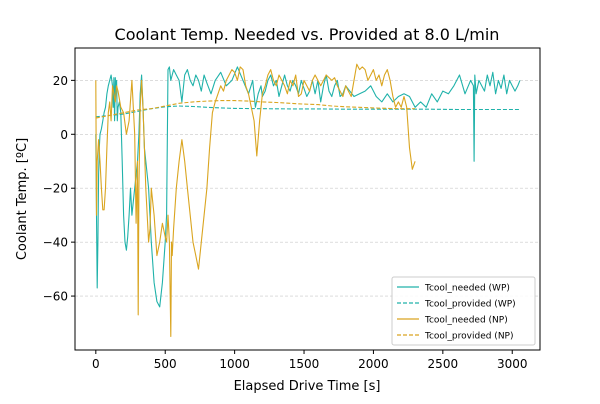 The image size is (600, 404). What do you see at coordinates (304, 364) in the screenshot?
I see `x-tick-label: 1500` at bounding box center [304, 364].